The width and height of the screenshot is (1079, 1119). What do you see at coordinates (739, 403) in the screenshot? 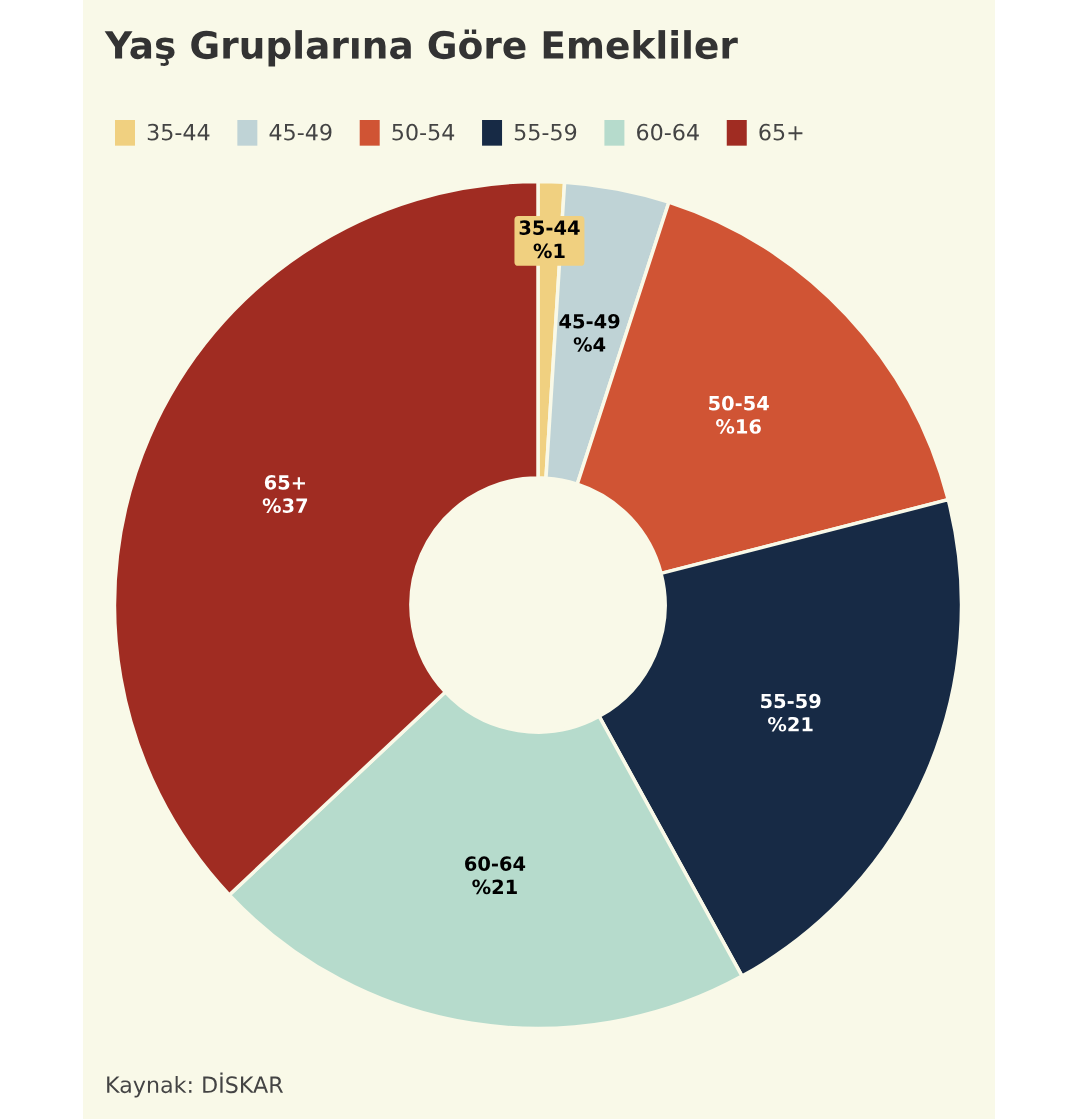
I see `slice-label: 50-54` at bounding box center [739, 403].